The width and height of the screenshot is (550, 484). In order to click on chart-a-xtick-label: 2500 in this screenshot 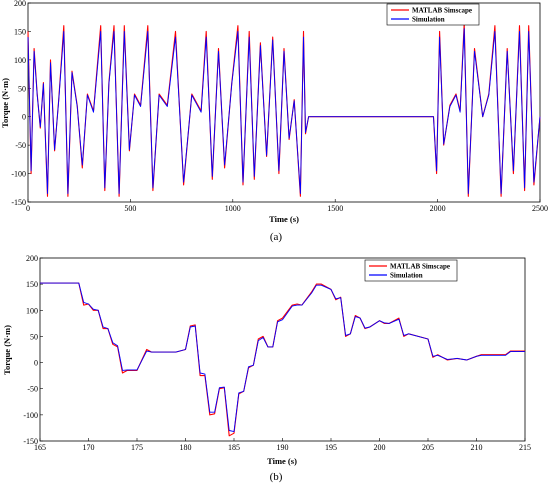, I will do `click(540, 208)`.